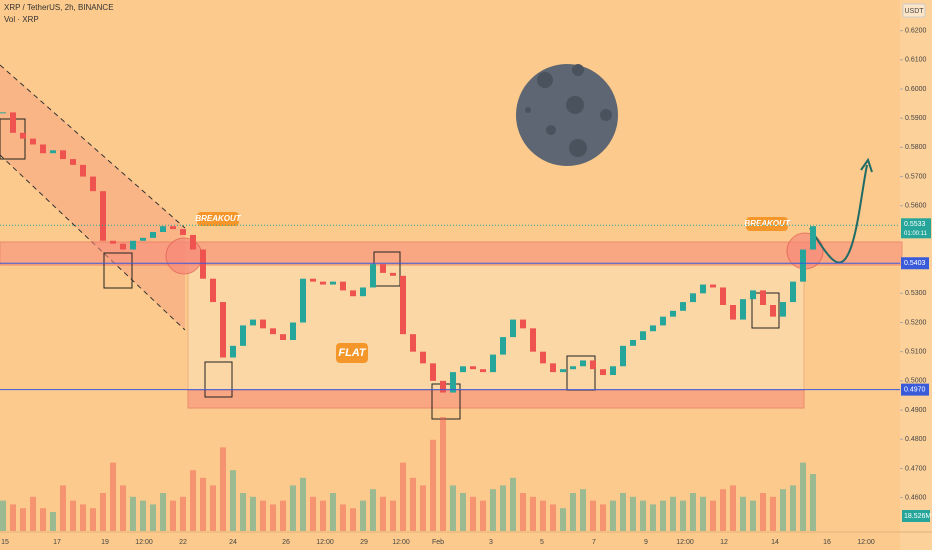 The image size is (932, 550). What do you see at coordinates (5, 542) in the screenshot?
I see `x-tick-label: 15` at bounding box center [5, 542].